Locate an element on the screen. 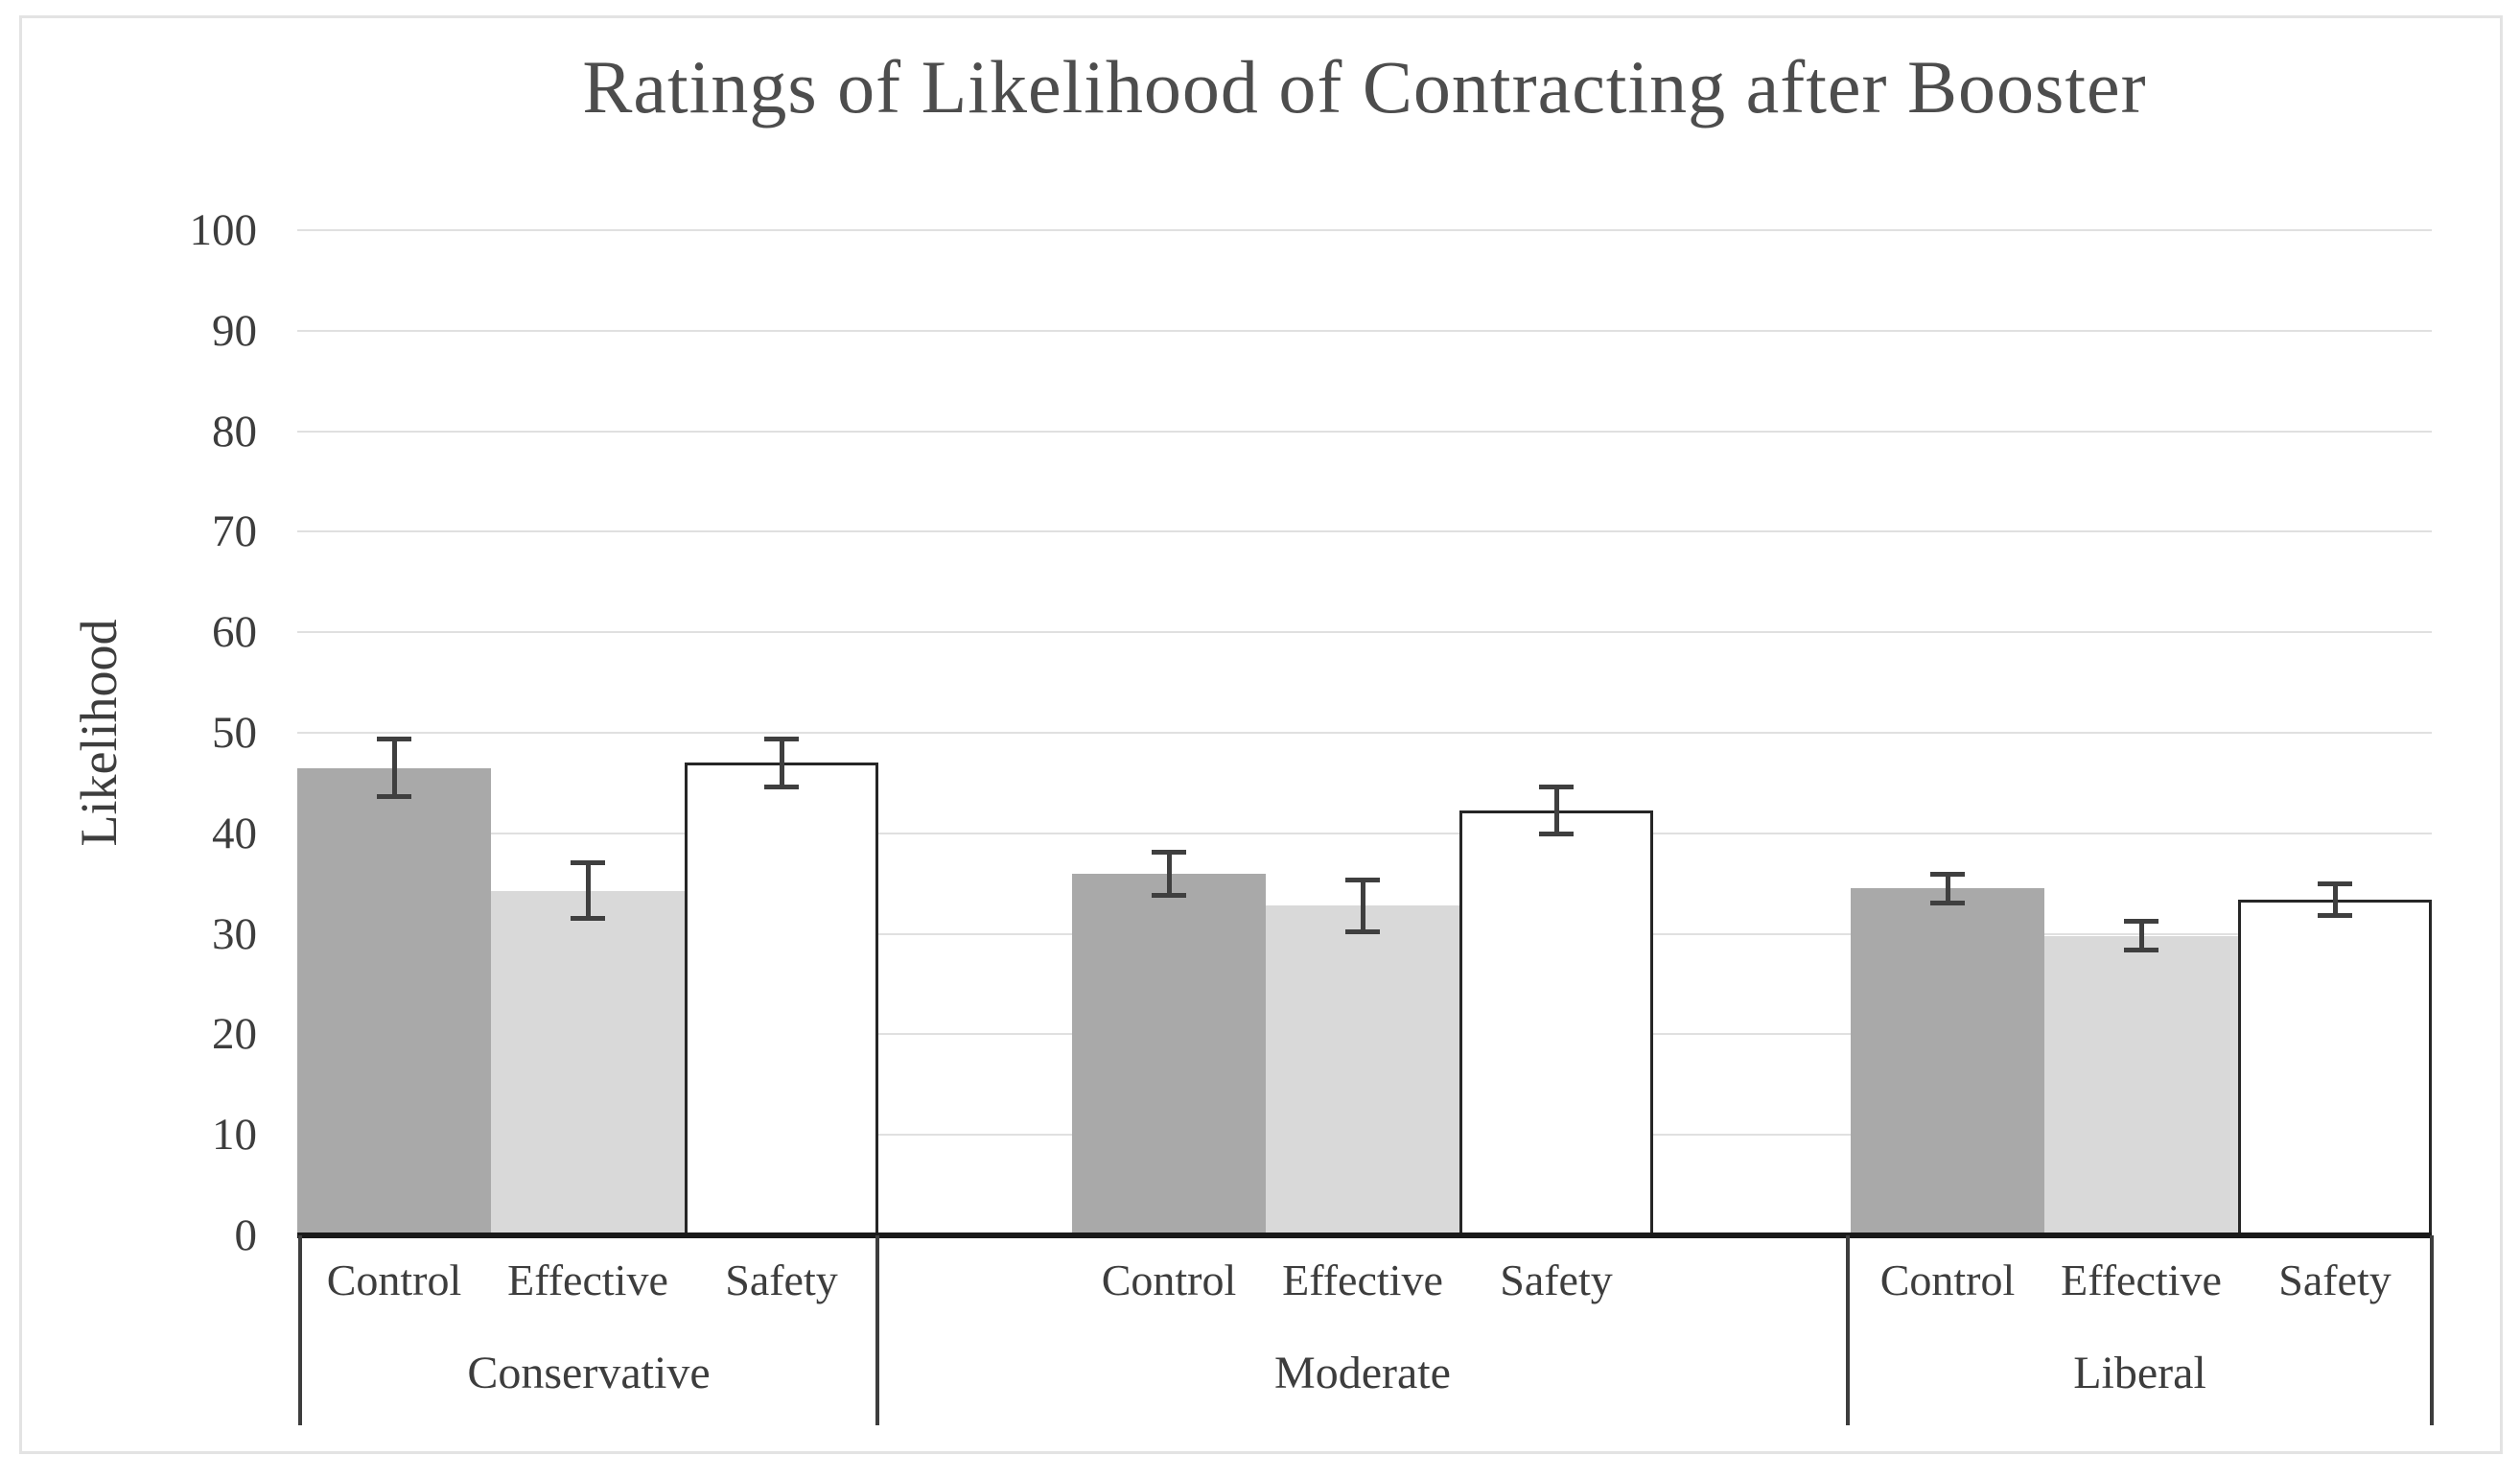 The height and width of the screenshot is (1479, 2520). error-cap-top-conservative-control is located at coordinates (394, 739).